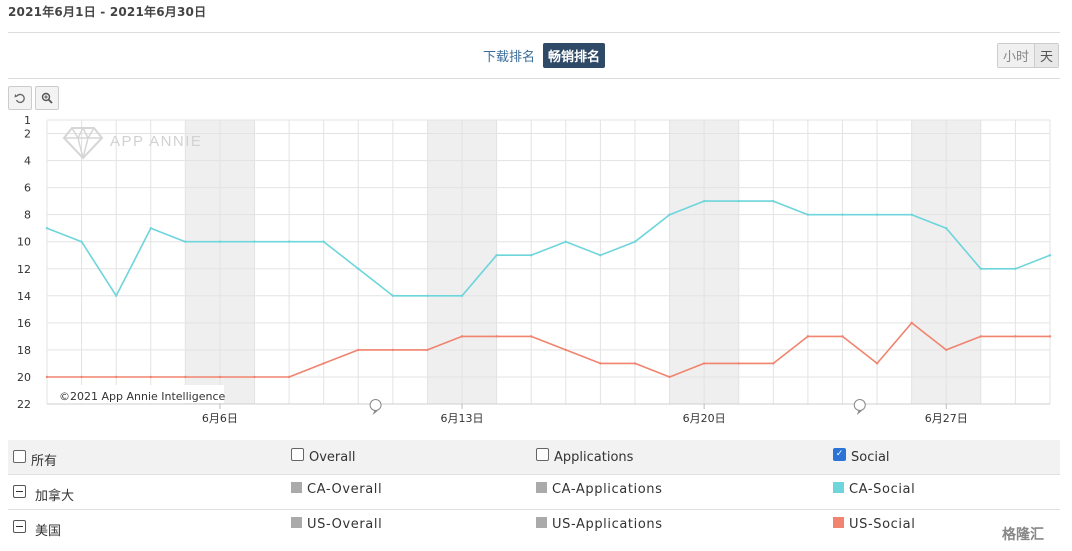 Image resolution: width=1072 pixels, height=551 pixels. What do you see at coordinates (548, 350) in the screenshot?
I see `series-line-us-social` at bounding box center [548, 350].